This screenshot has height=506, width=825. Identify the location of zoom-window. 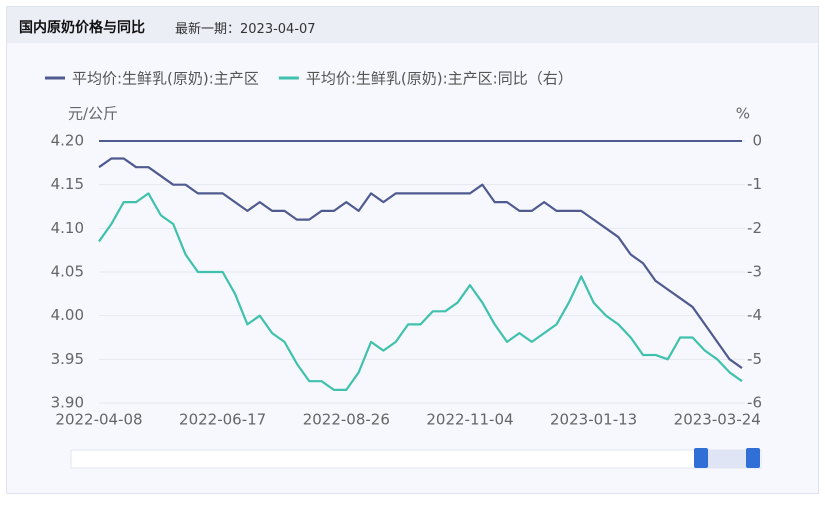
(727, 459).